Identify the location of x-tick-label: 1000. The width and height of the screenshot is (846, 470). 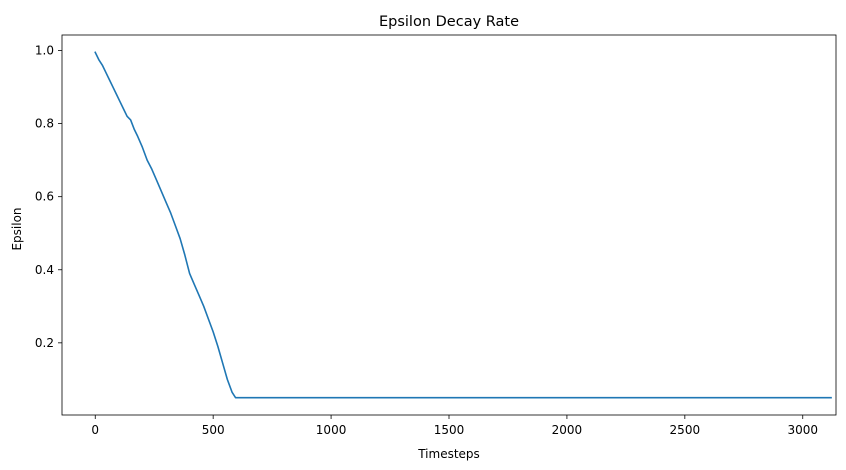
(331, 430).